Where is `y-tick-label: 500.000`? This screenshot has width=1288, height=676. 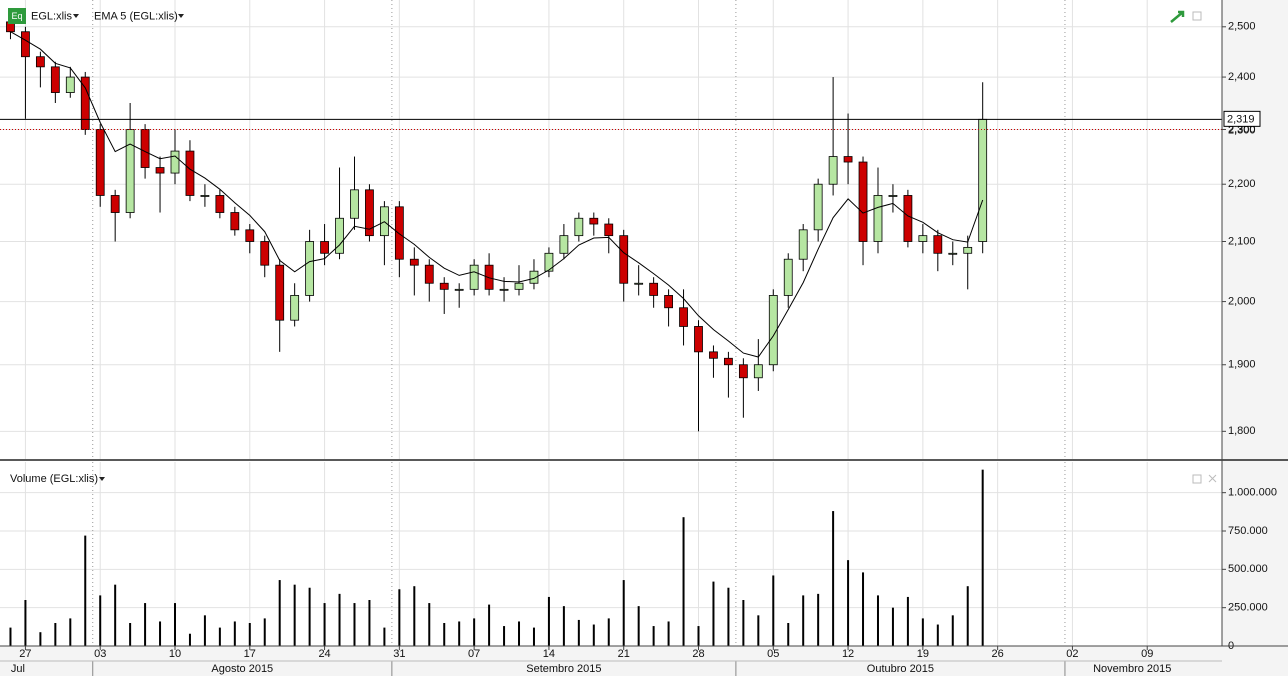 y-tick-label: 500.000 is located at coordinates (1248, 569).